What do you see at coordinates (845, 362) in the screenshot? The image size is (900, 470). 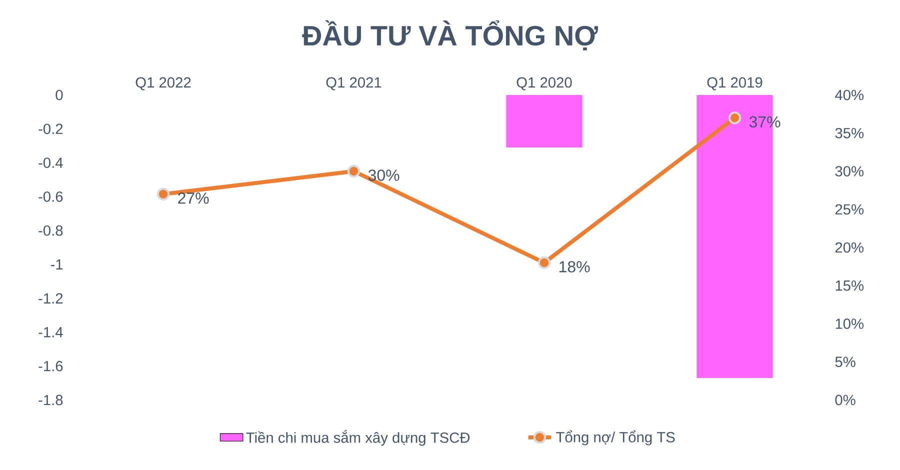 I see `y2-tick-label: 5%` at bounding box center [845, 362].